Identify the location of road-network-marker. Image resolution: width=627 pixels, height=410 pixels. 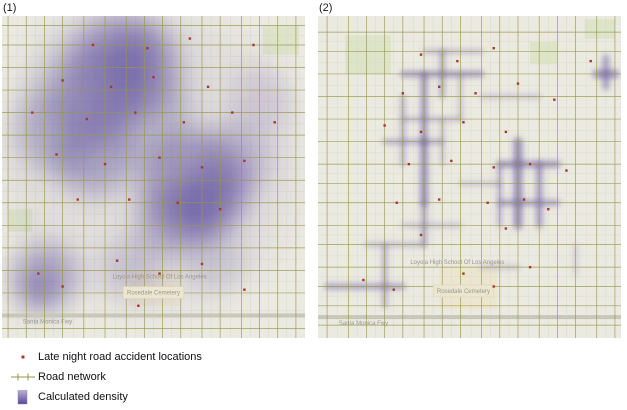
(23, 377).